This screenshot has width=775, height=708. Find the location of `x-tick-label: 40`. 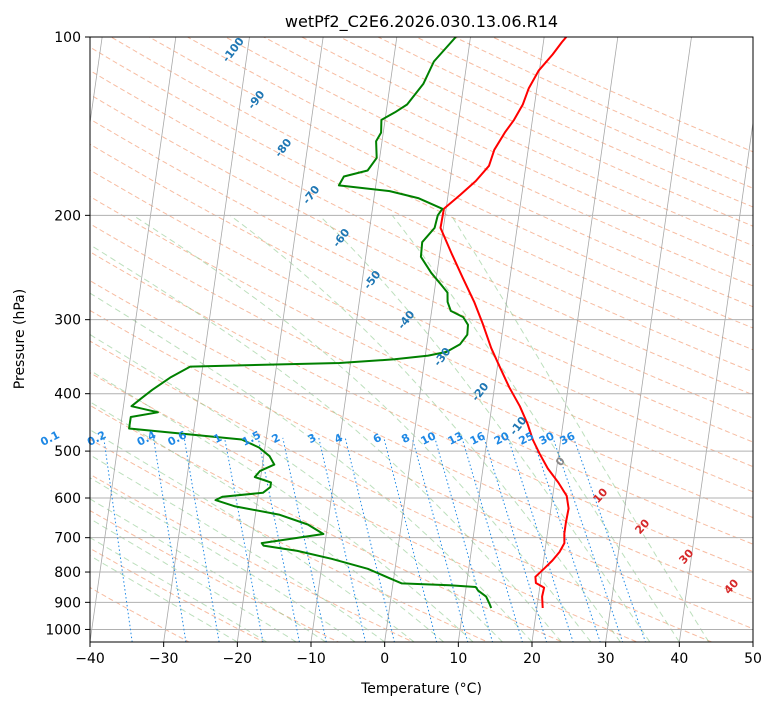

x-tick-label: 40 is located at coordinates (679, 659).